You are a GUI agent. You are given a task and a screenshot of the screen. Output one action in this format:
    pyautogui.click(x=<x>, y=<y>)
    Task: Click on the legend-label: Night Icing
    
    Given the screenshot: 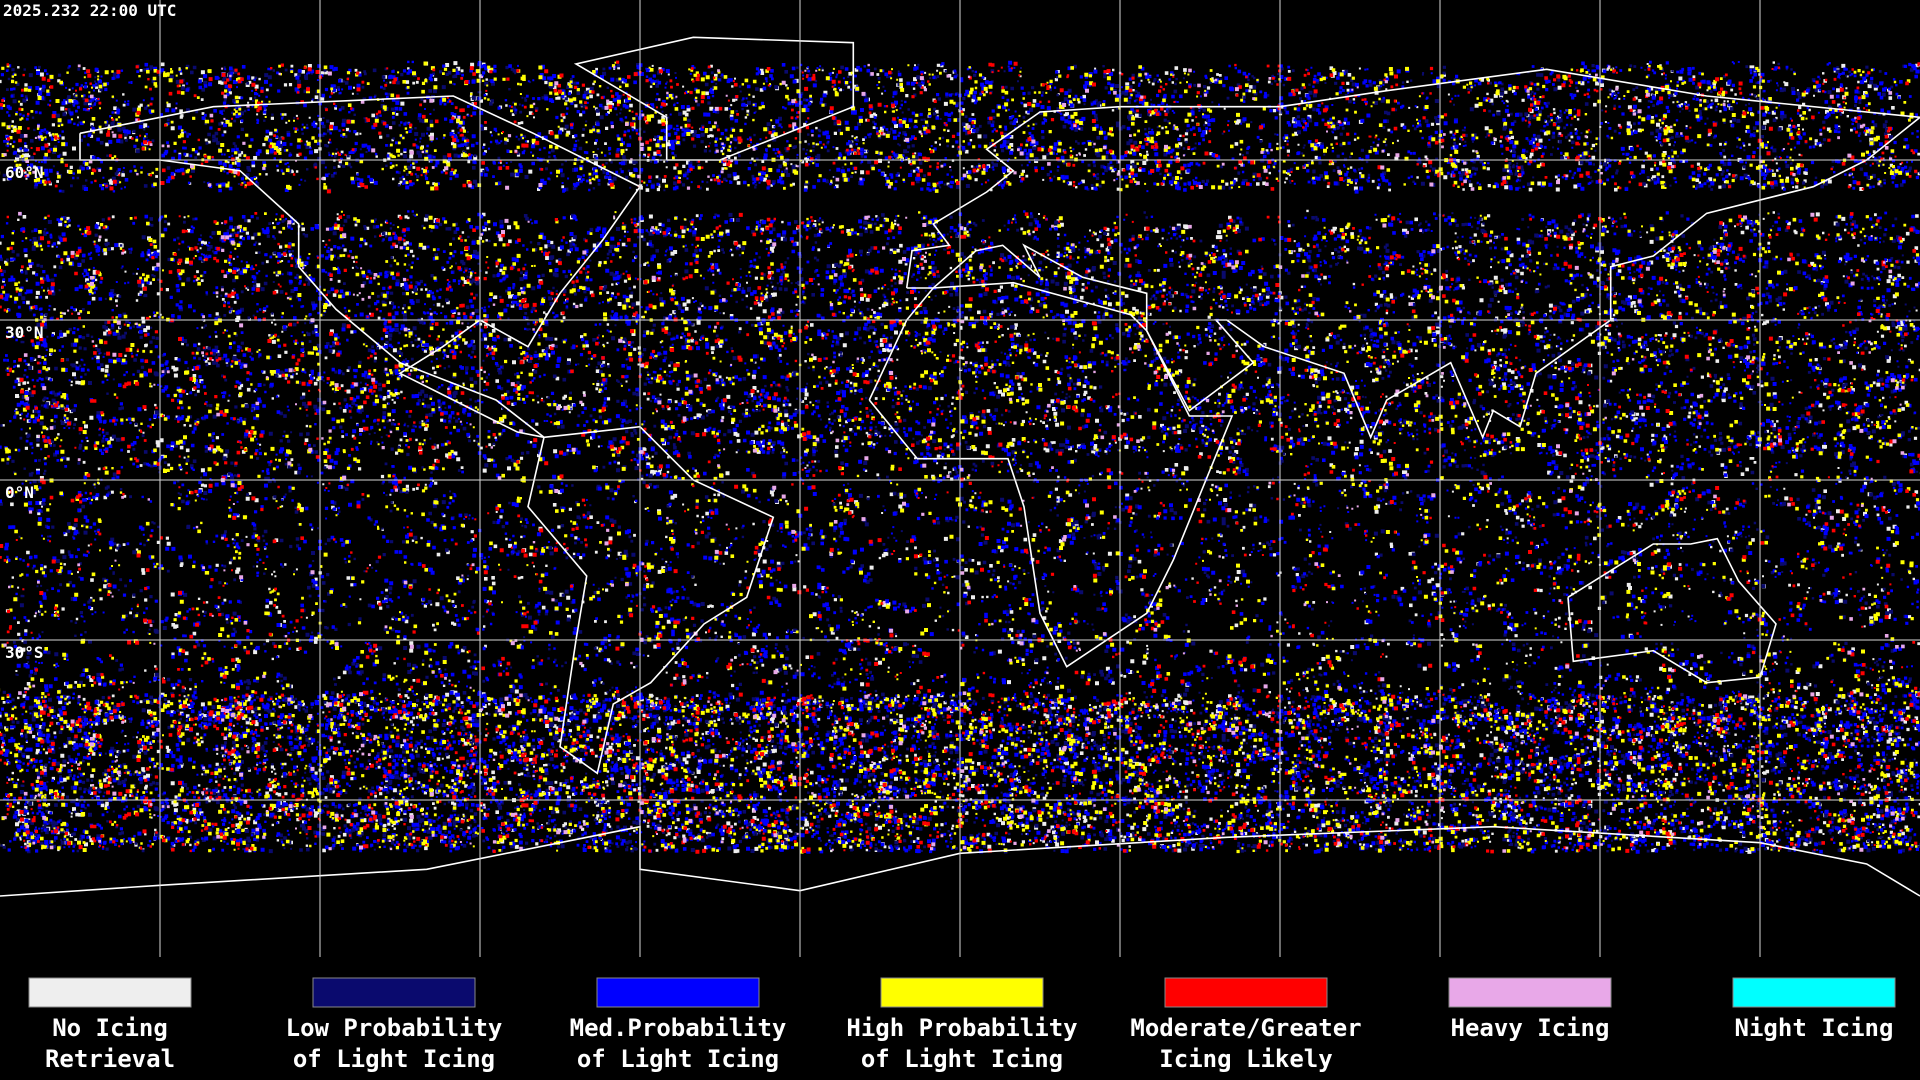 What is the action you would take?
    pyautogui.click(x=1814, y=1028)
    